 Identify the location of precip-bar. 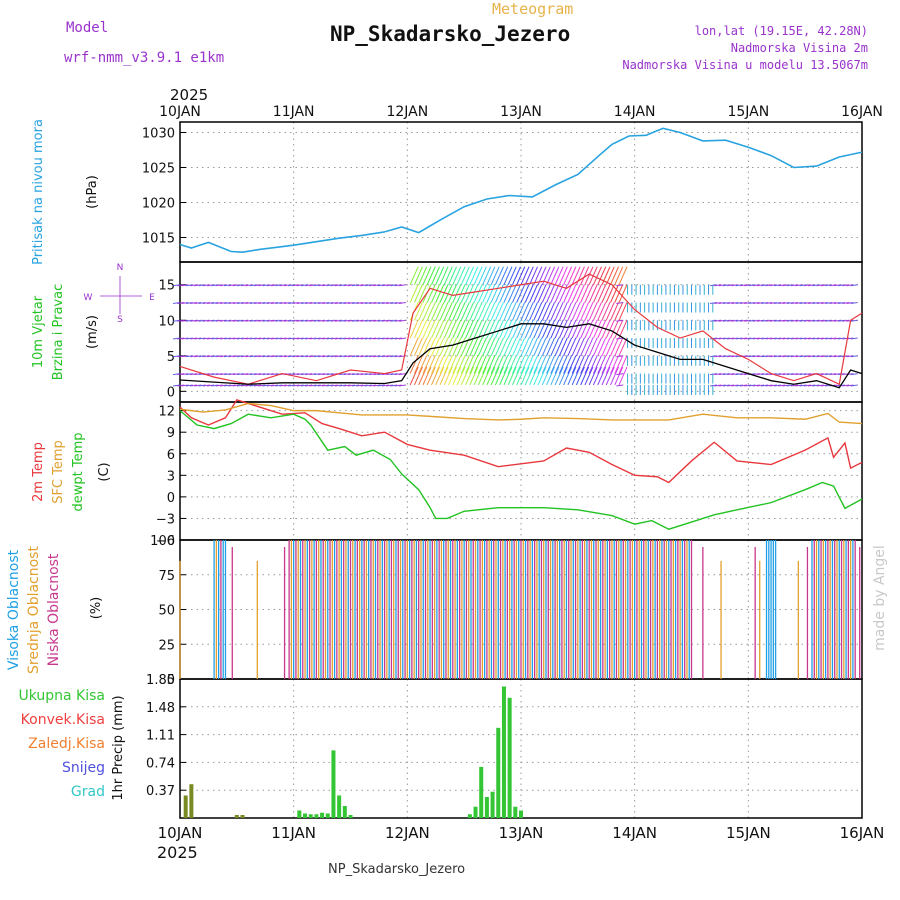
(185, 806).